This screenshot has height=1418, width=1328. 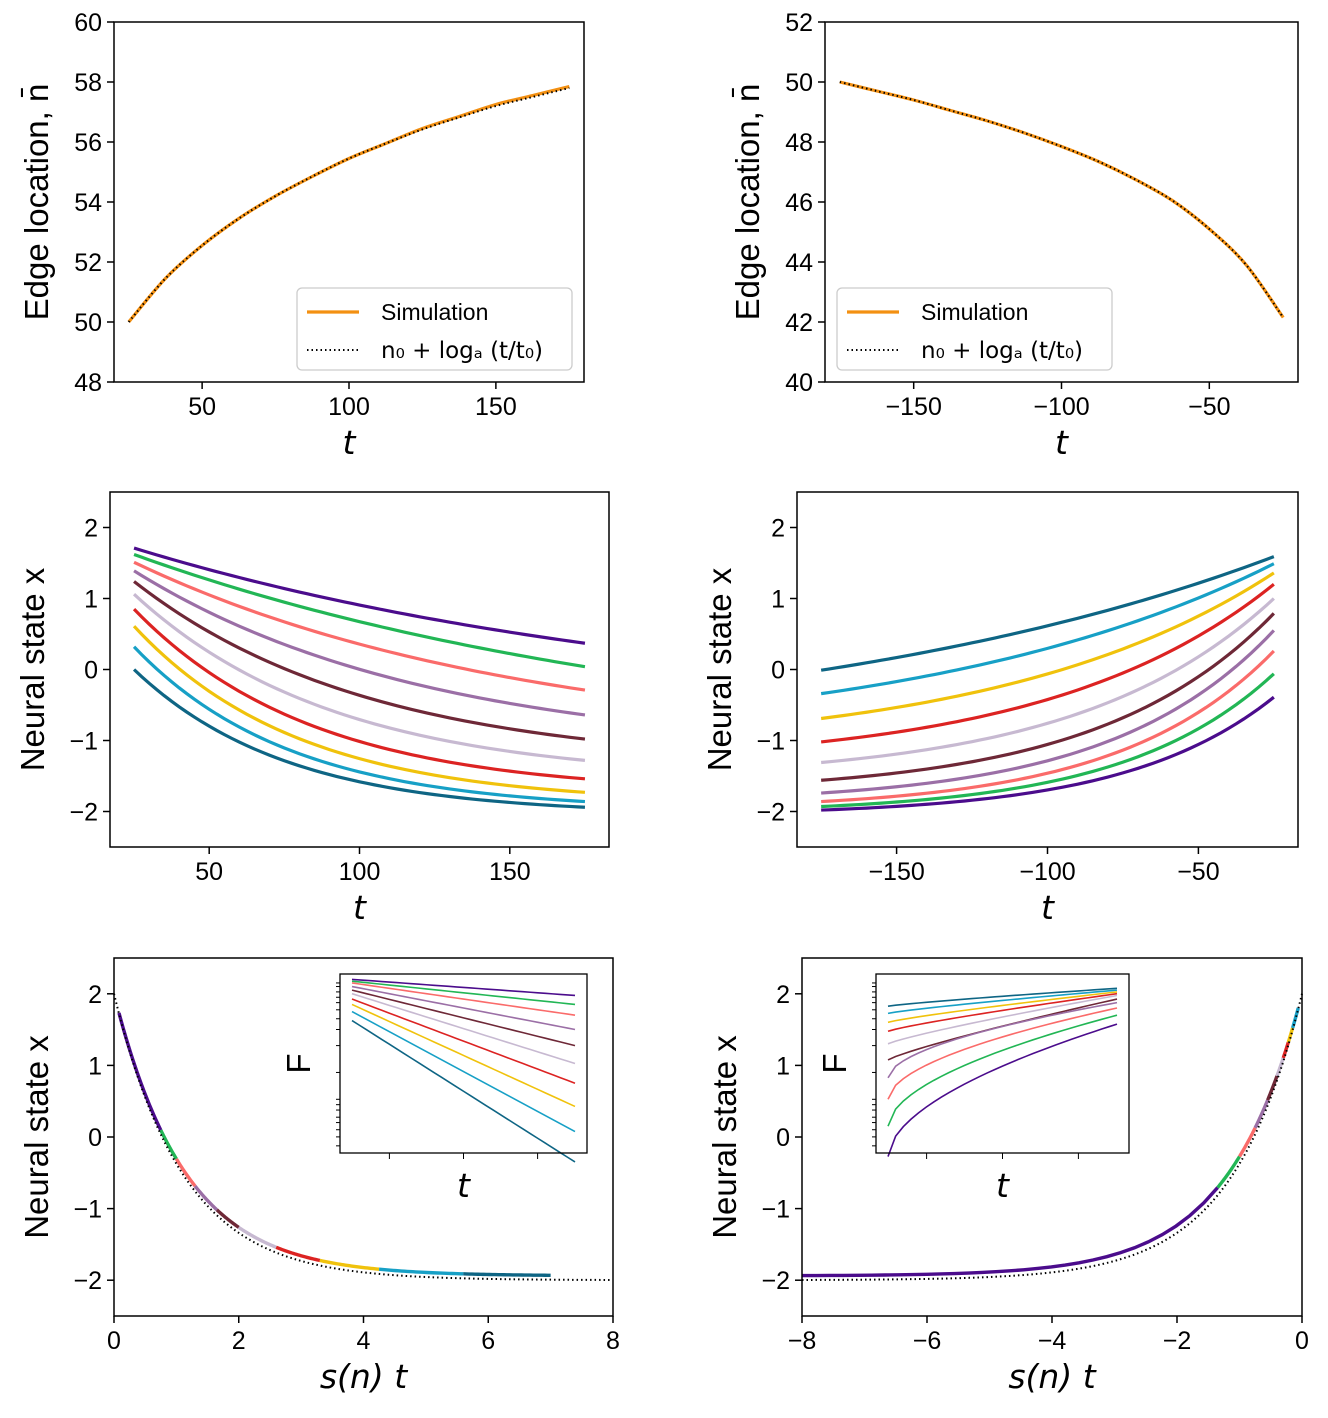 I want to click on x-tick-label: 6, so click(x=488, y=1341).